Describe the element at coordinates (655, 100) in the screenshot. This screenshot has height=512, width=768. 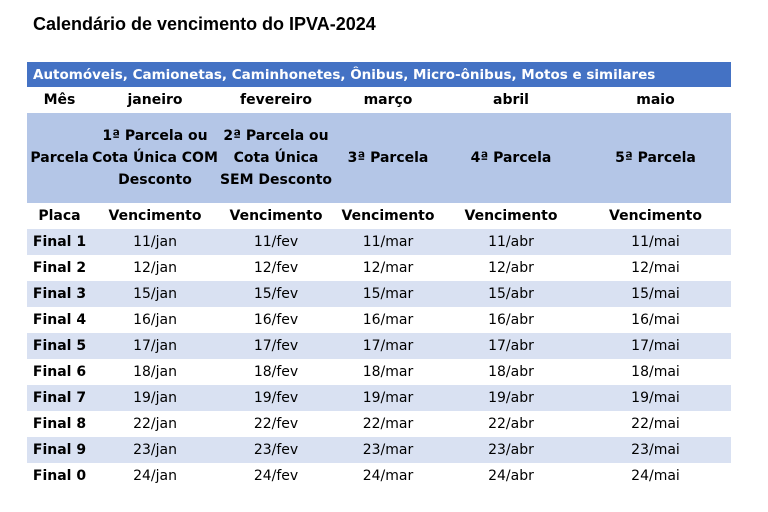
I see `cell: maio` at that location.